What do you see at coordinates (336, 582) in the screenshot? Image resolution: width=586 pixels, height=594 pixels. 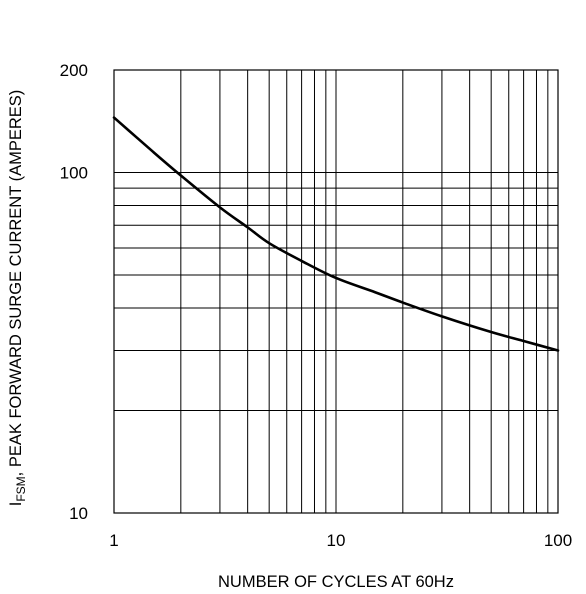 I see `x-axis-title: NUMBER OF CYCLES AT 60Hz` at bounding box center [336, 582].